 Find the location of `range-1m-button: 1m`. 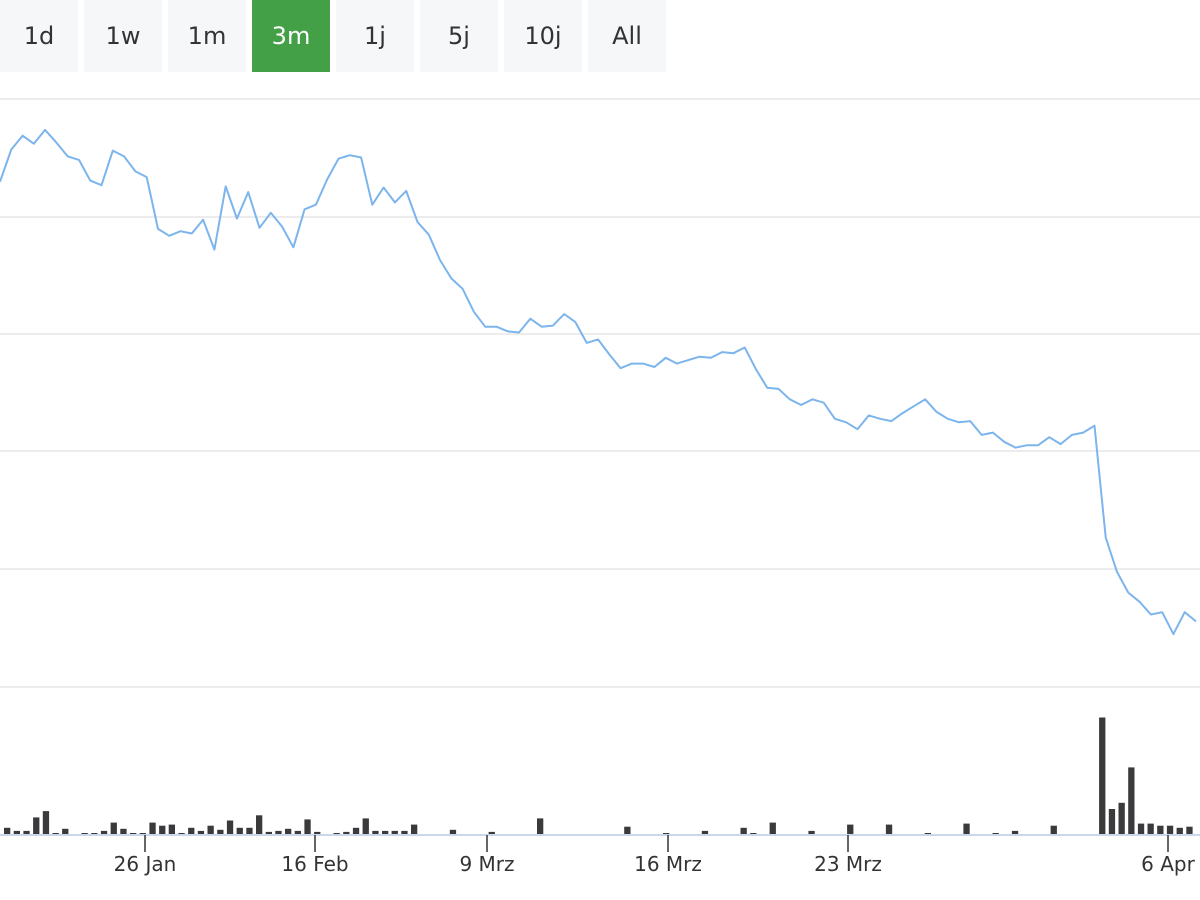

range-1m-button: 1m is located at coordinates (207, 36).